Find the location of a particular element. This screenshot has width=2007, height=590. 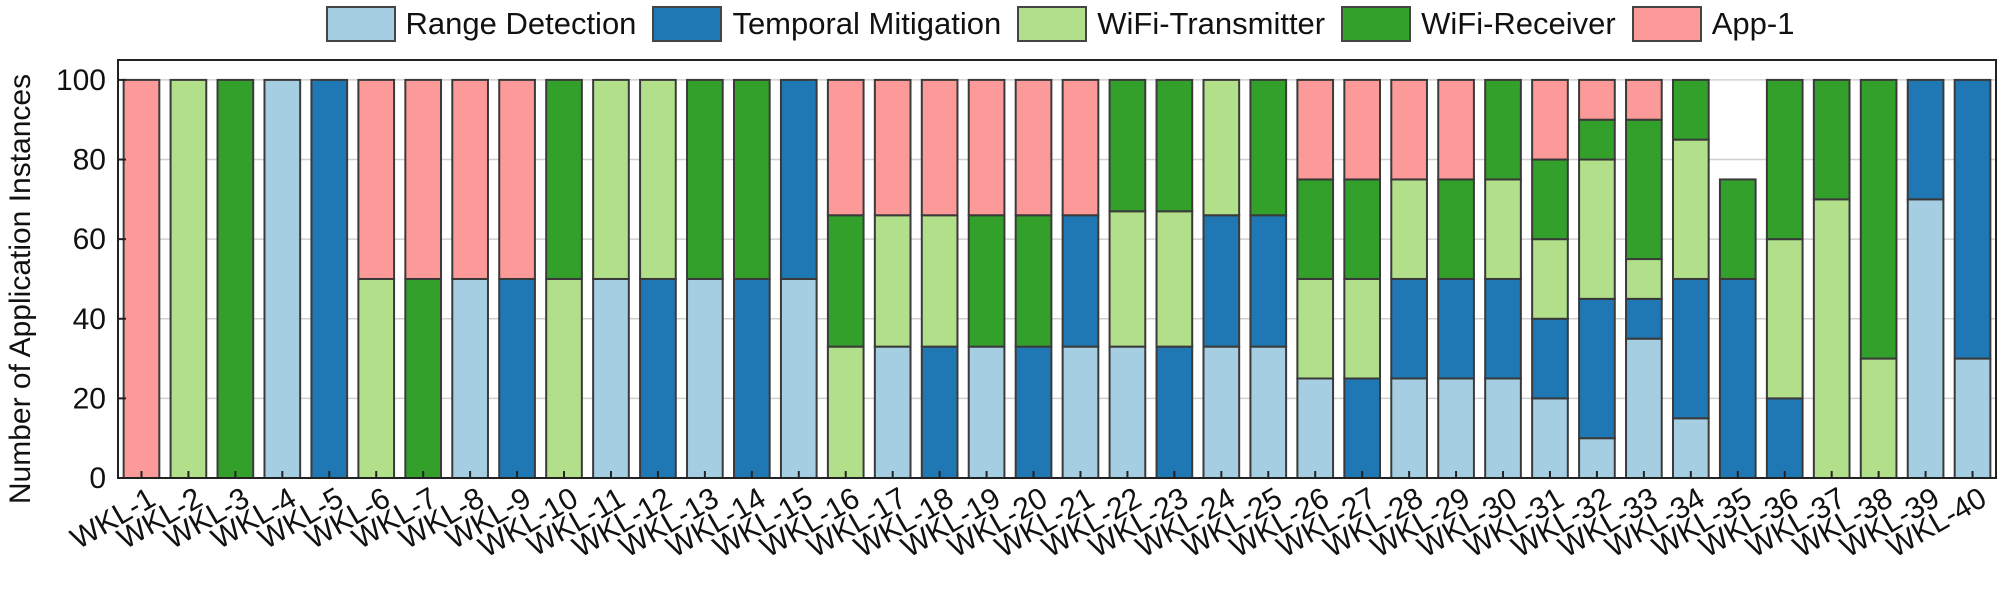

y-tick-label: 60 is located at coordinates (89, 239).